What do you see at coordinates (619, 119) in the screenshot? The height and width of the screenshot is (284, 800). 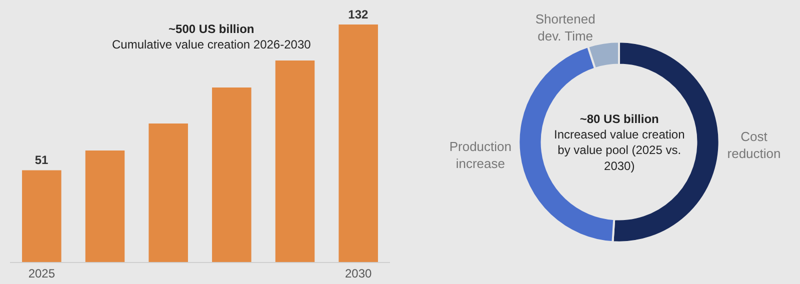 I see `text: ~80 US billion` at bounding box center [619, 119].